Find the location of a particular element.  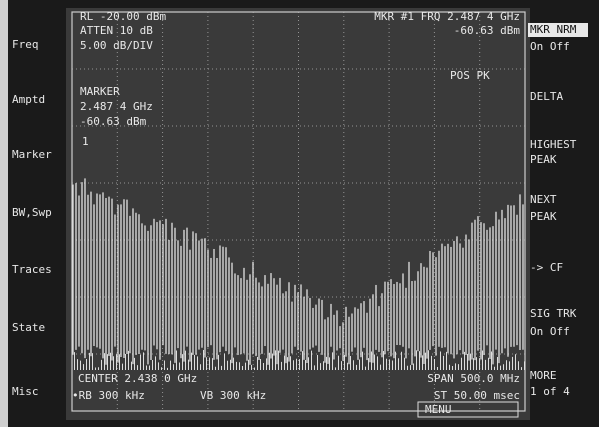

screen-text: SPAN 500.0 MHz is located at coordinates (473, 378).